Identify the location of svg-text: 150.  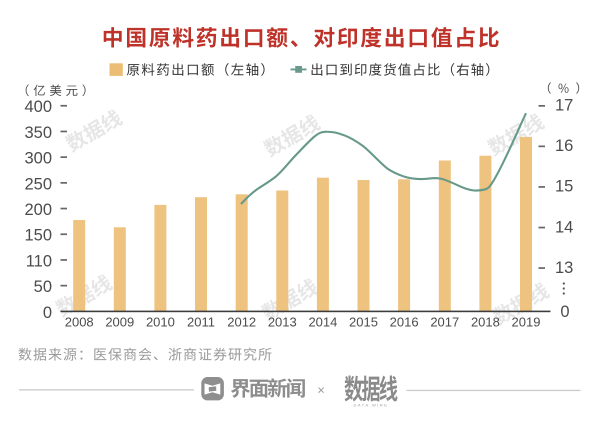
(38, 236).